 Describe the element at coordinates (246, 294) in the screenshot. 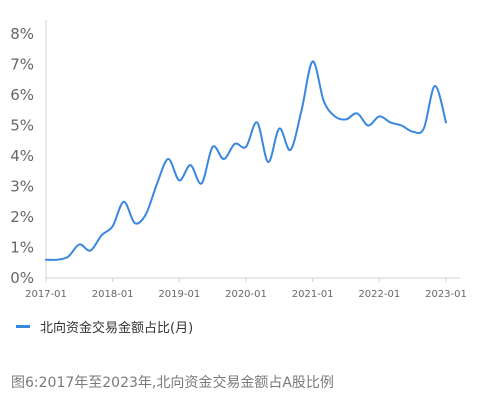

I see `x-tick-label: 2020-01` at that location.